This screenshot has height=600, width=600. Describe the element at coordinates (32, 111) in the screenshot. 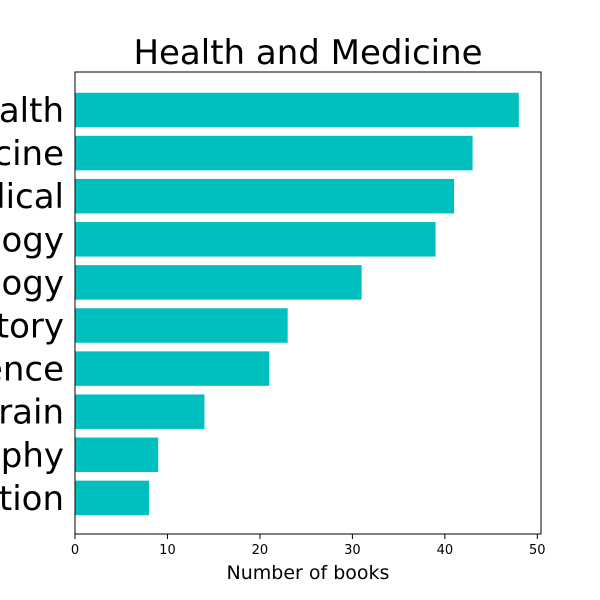

I see `category-label-0: alth` at that location.